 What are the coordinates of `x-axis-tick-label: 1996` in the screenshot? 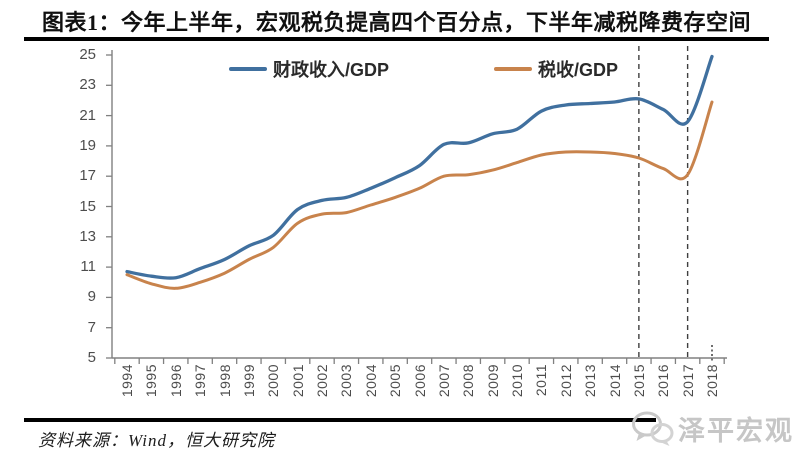 It's located at (175, 381).